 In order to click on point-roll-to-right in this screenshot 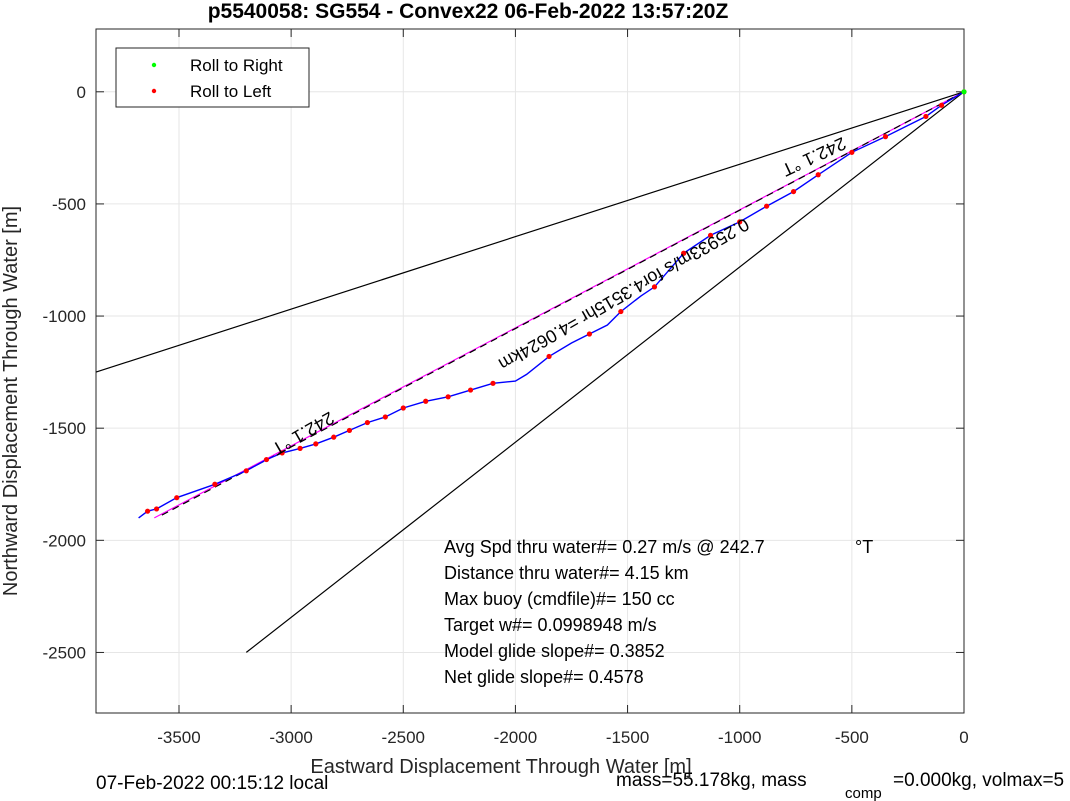, I will do `click(964, 92)`.